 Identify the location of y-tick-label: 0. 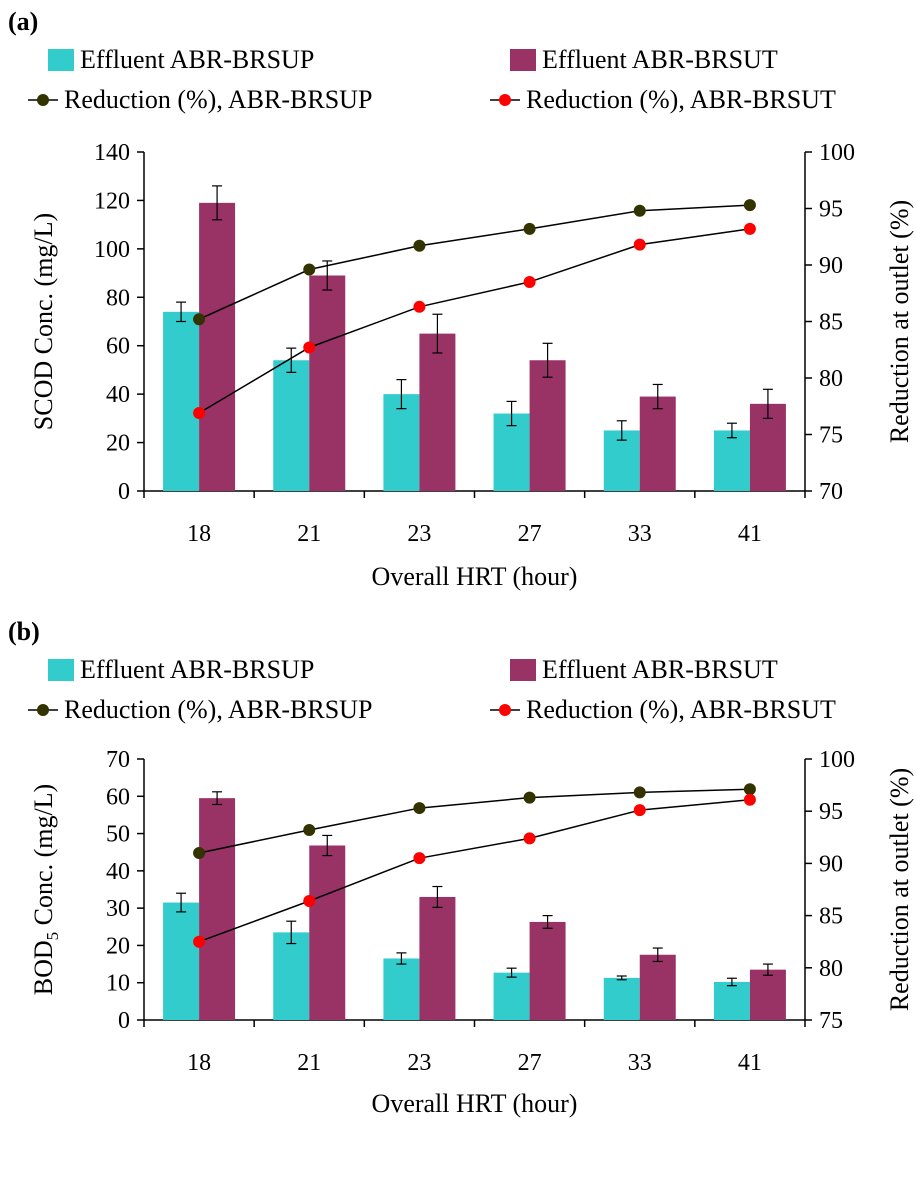
(124, 1021).